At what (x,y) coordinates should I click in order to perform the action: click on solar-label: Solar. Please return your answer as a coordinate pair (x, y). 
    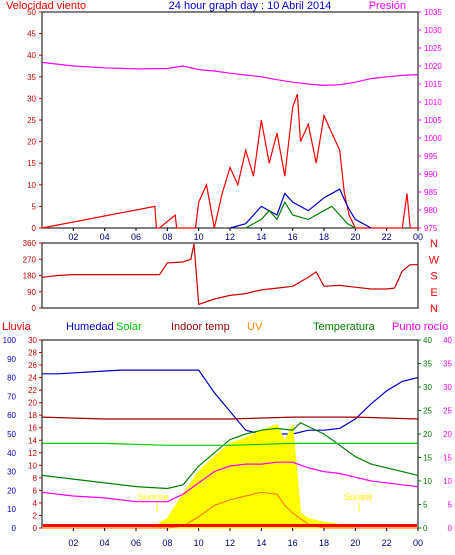
    Looking at the image, I should click on (129, 327).